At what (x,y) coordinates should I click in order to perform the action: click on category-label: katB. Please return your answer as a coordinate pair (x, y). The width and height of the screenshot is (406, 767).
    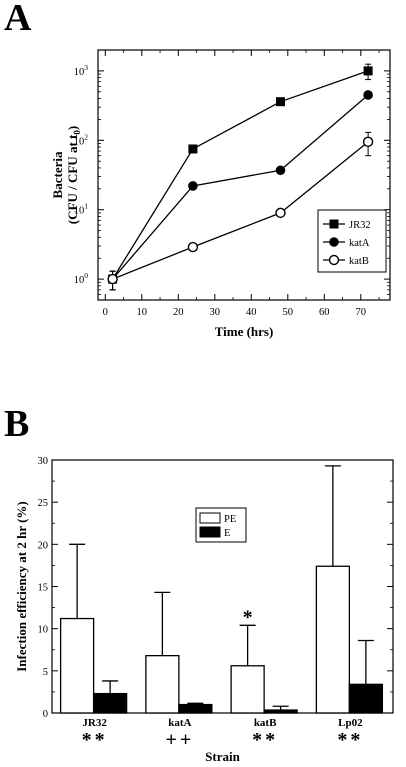
    Looking at the image, I should click on (265, 723).